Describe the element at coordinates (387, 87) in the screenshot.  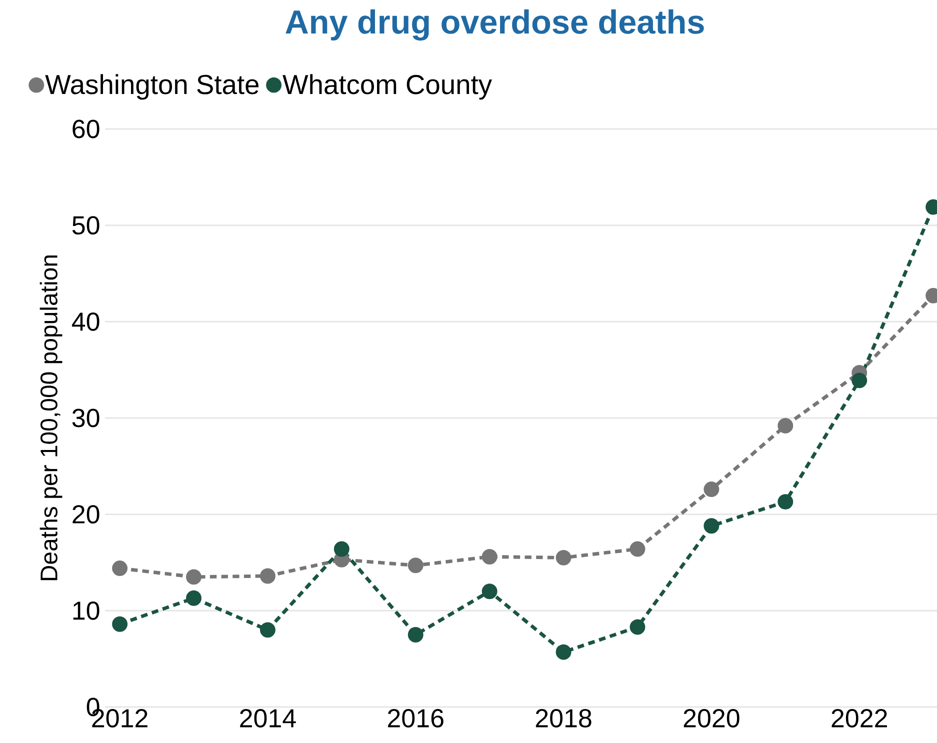
I see `legend-label: Whatcom County` at that location.